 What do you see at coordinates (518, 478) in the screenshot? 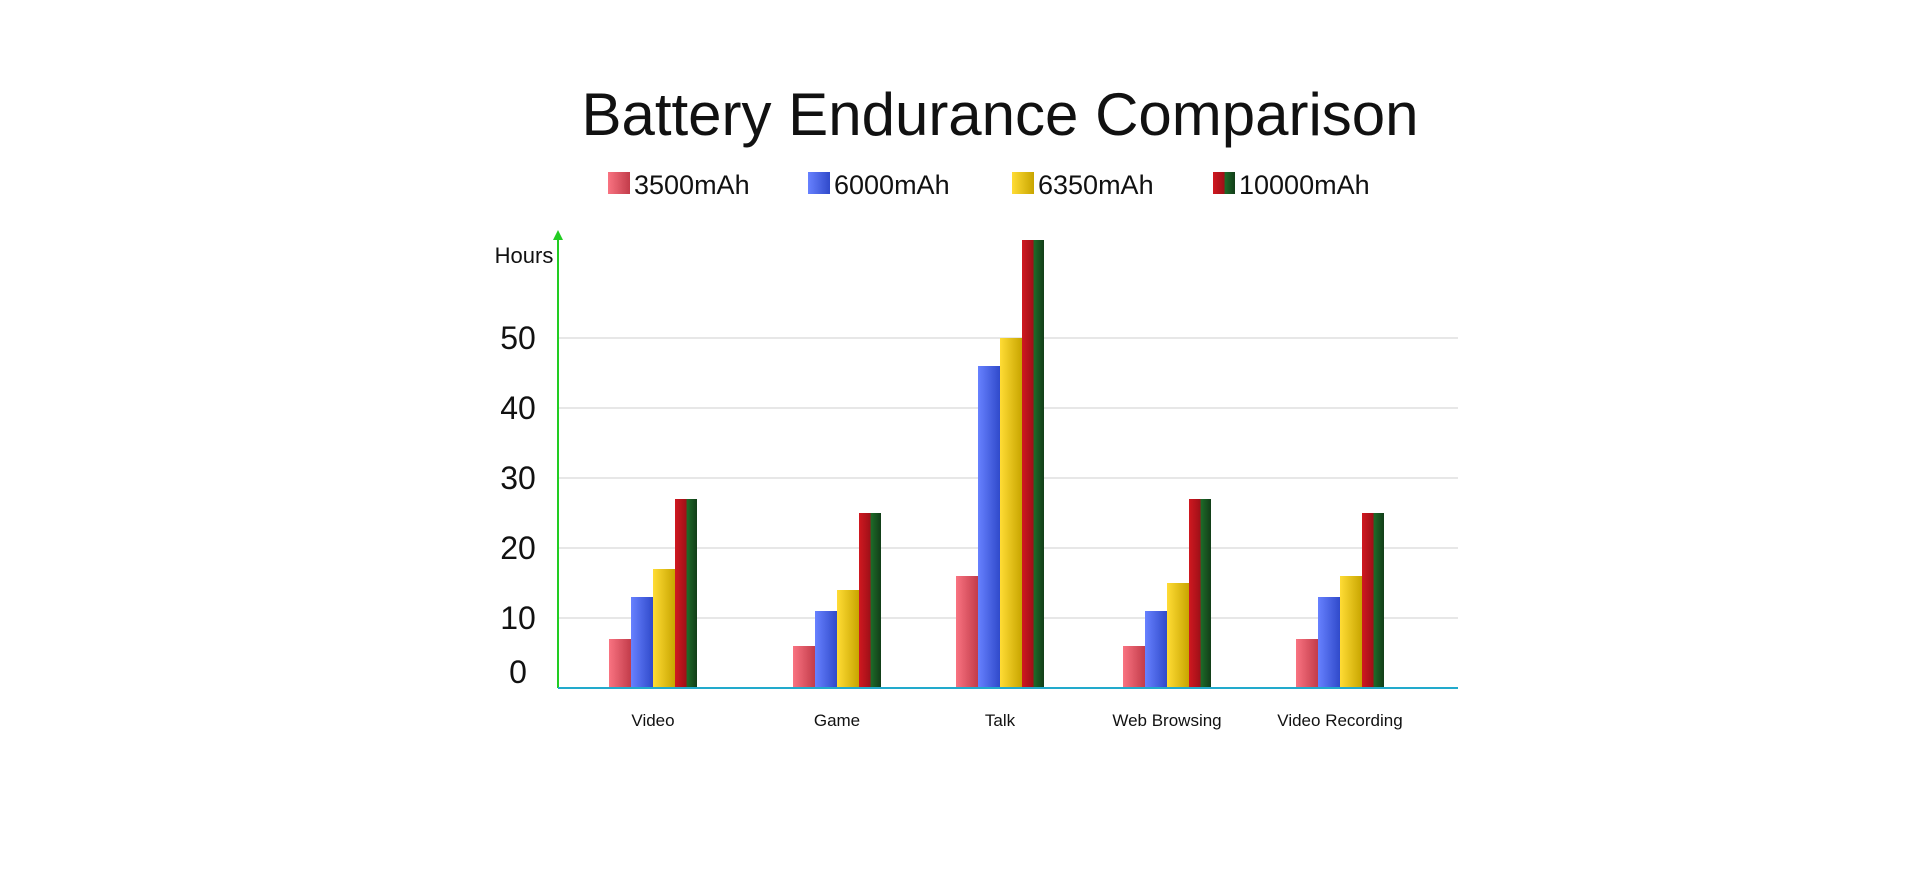
I see `y-tick-label: 30` at bounding box center [518, 478].